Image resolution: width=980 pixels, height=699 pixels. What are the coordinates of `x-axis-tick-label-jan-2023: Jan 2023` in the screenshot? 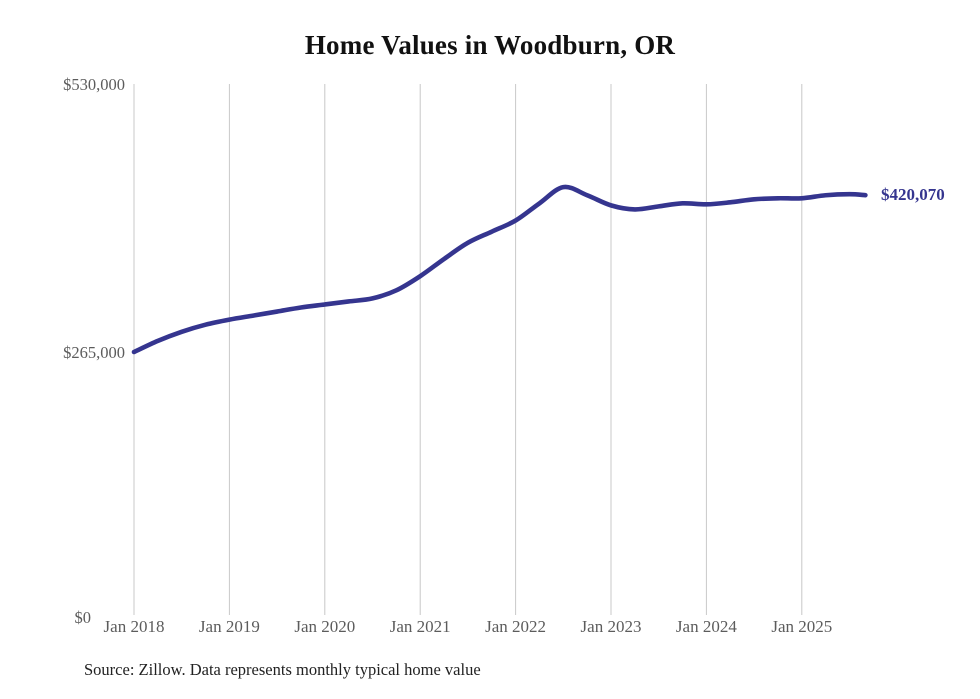 It's located at (611, 626).